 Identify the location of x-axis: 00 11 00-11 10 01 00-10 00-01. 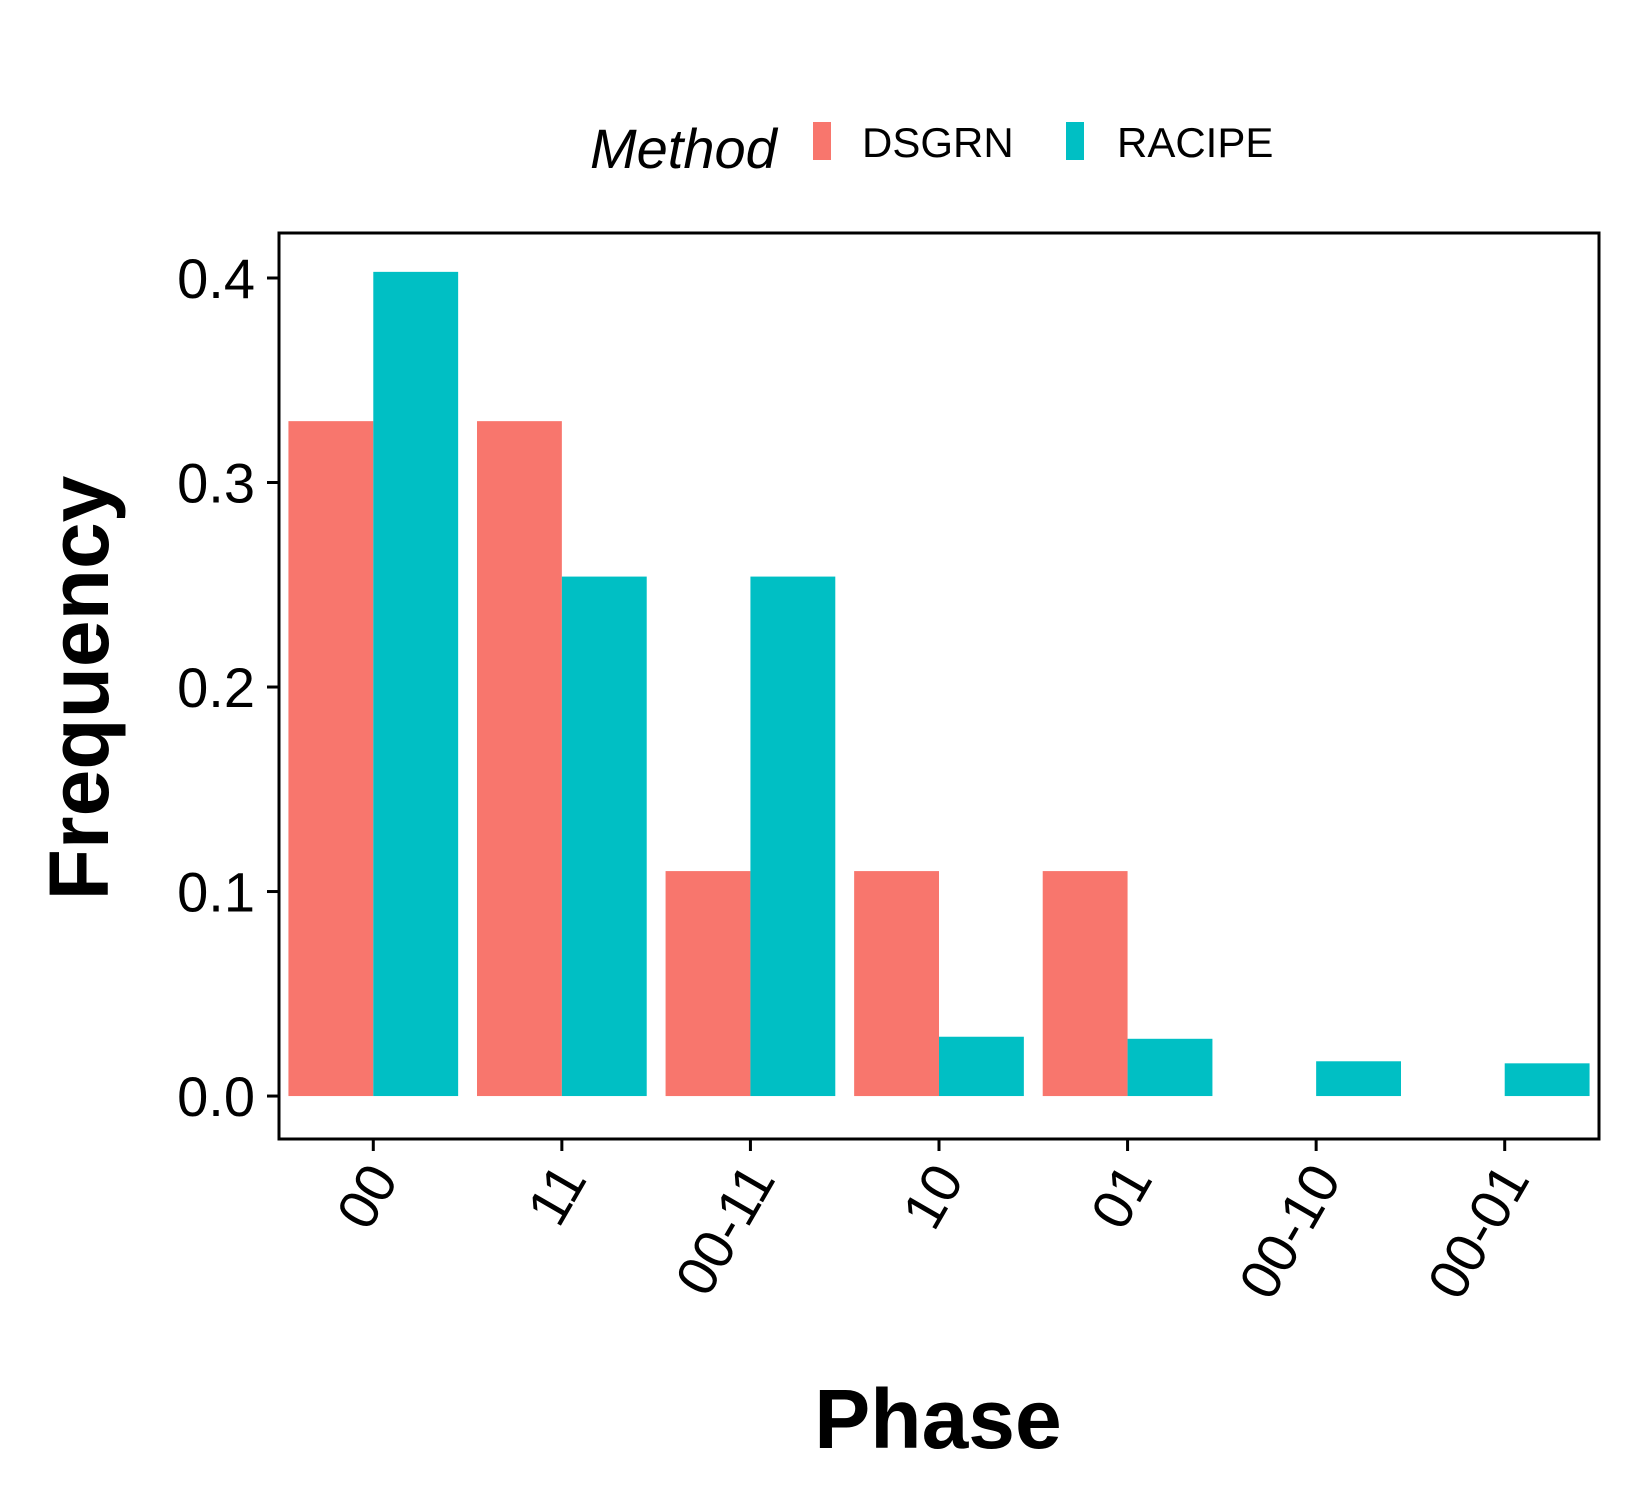
(932, 1224).